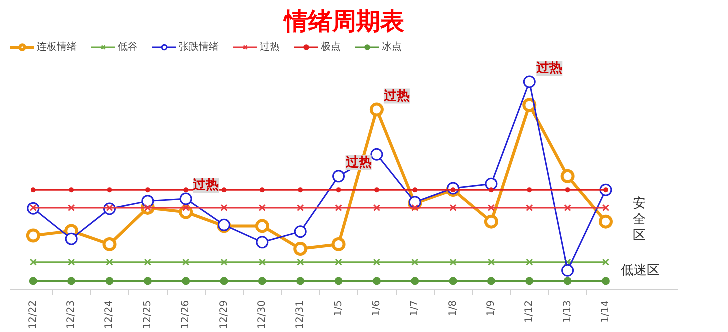  What do you see at coordinates (72, 315) in the screenshot?
I see `x-tick-label: 12/23` at bounding box center [72, 315].